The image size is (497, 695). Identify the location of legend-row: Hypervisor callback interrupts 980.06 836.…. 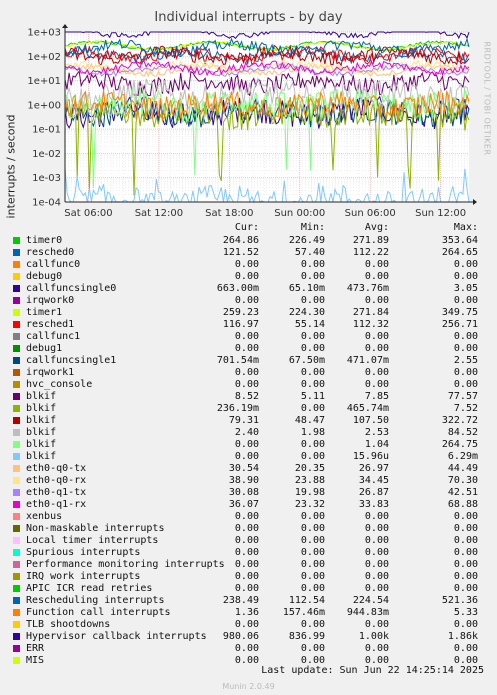
(248, 637).